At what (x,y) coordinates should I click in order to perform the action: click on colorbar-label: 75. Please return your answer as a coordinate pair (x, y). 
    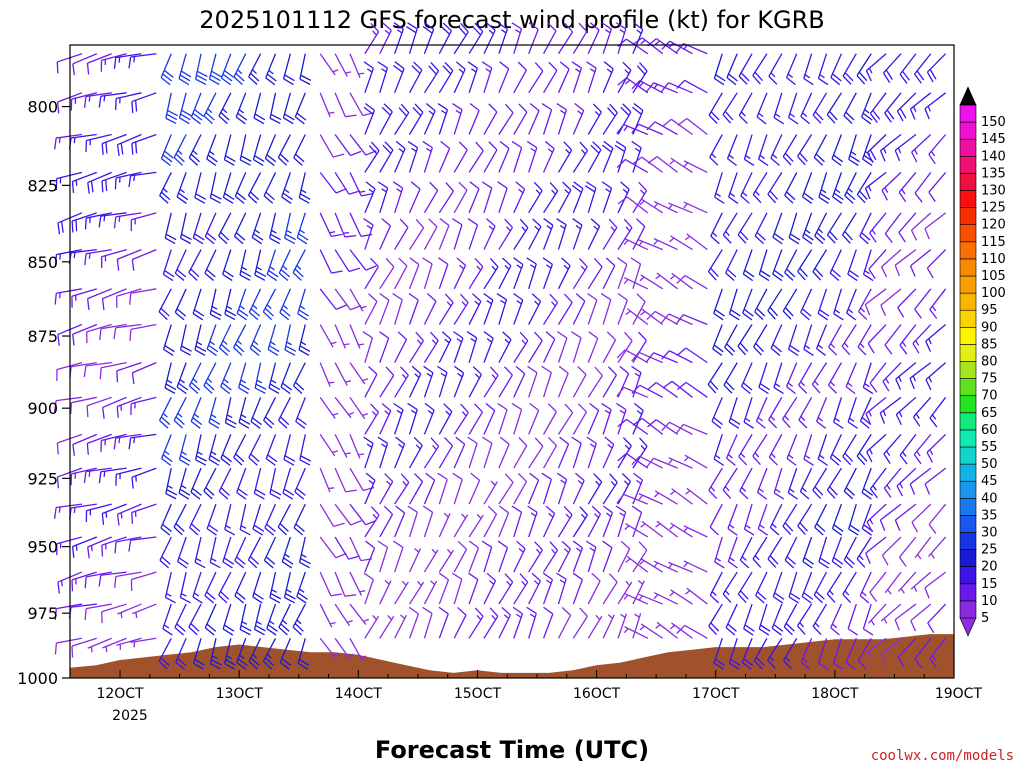
    Looking at the image, I should click on (989, 379).